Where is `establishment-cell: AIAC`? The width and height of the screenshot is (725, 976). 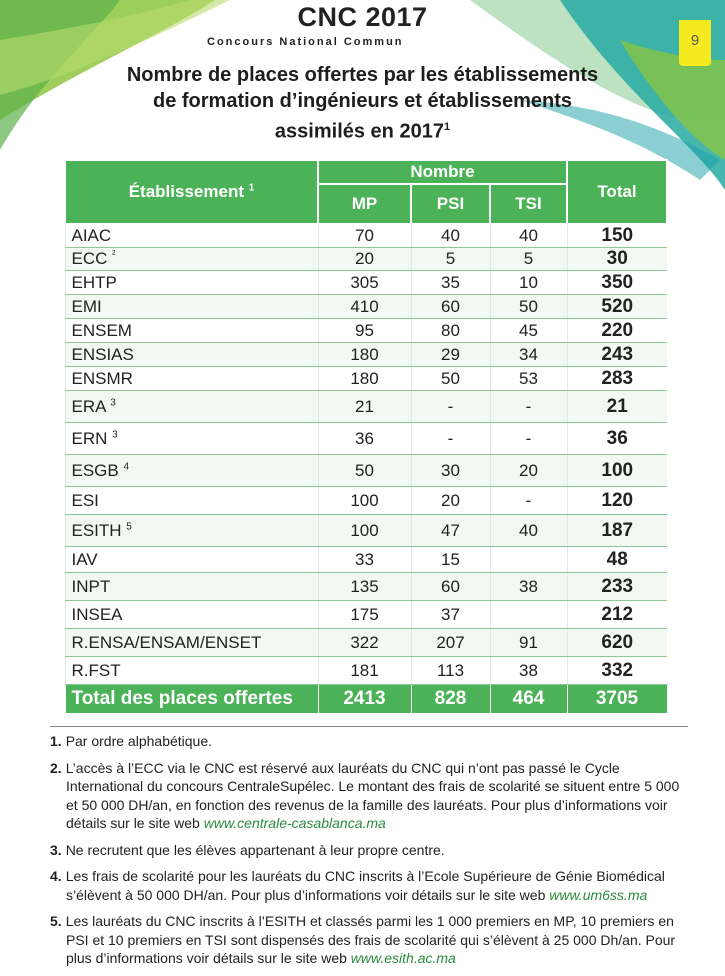
establishment-cell: AIAC is located at coordinates (191, 236).